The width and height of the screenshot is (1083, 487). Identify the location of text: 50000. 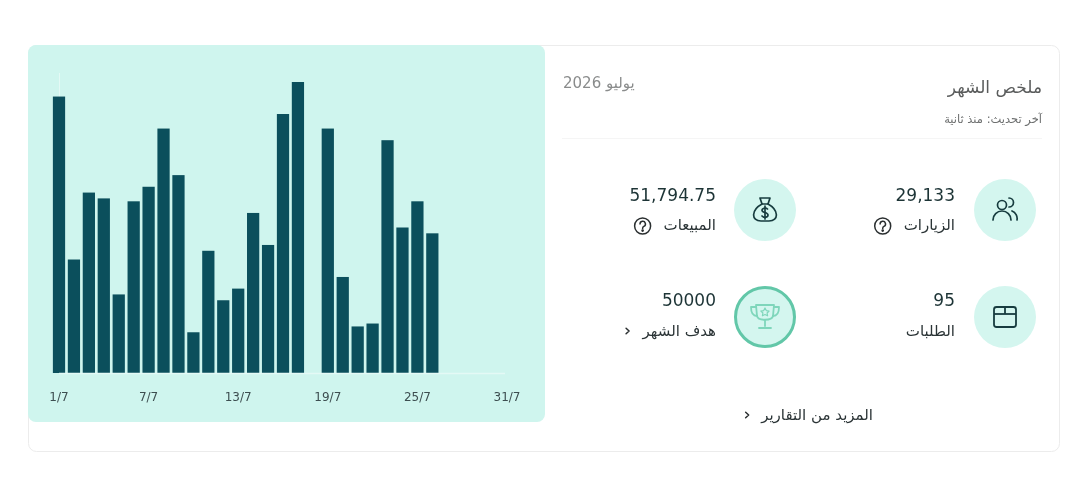
(688, 300).